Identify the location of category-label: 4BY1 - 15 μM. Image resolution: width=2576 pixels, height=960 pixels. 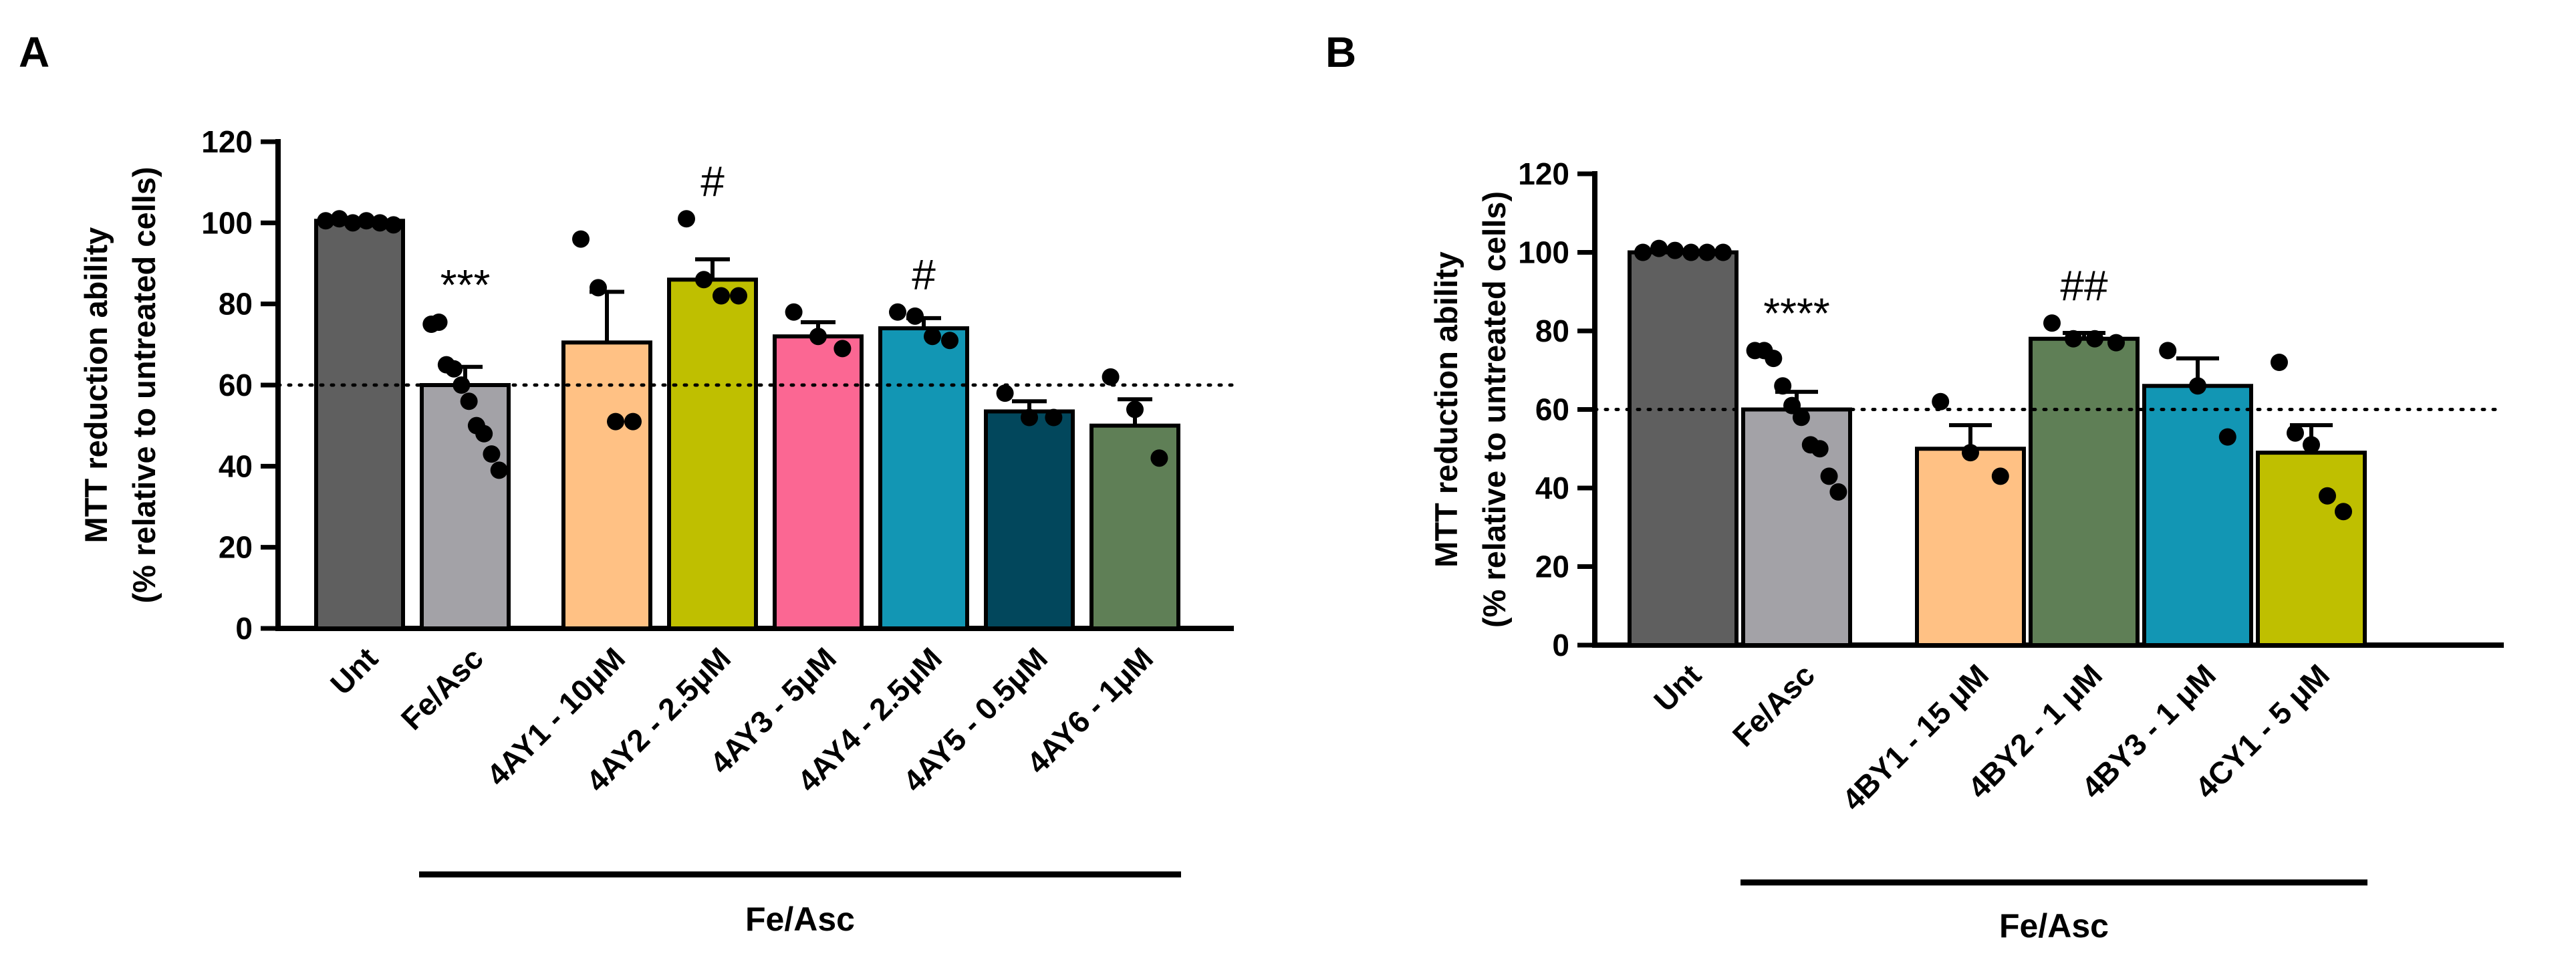
(1915, 737).